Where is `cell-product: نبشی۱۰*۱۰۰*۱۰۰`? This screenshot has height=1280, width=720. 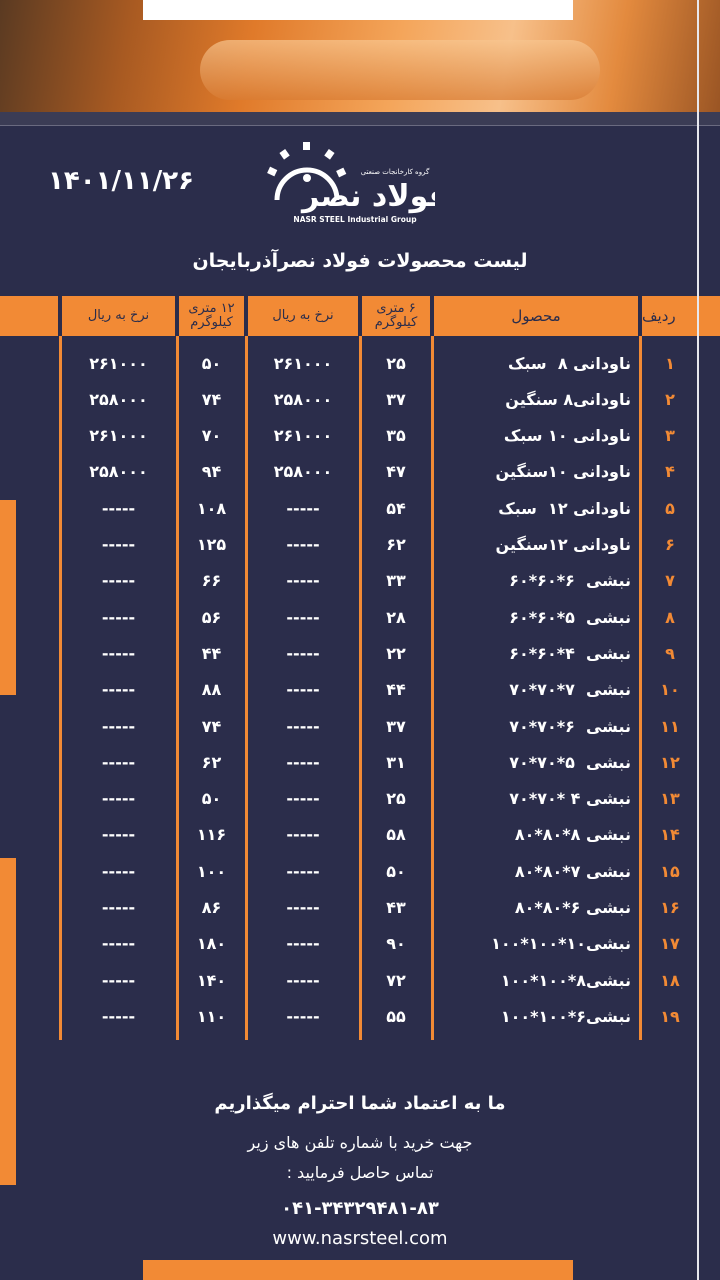 cell-product: نبشی۱۰*۱۰۰*۱۰۰ is located at coordinates (561, 944).